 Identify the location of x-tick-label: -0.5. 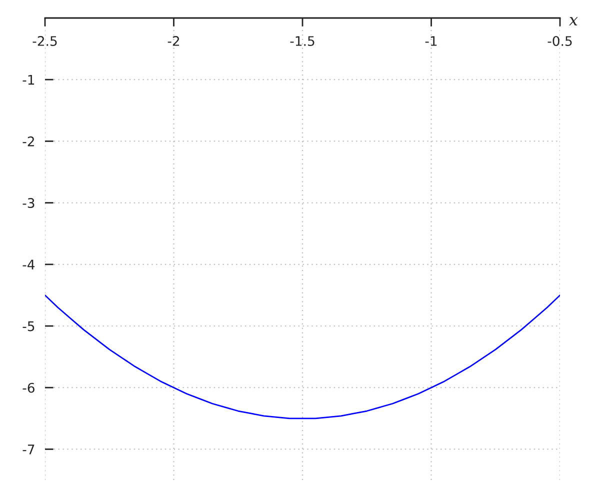
(560, 41).